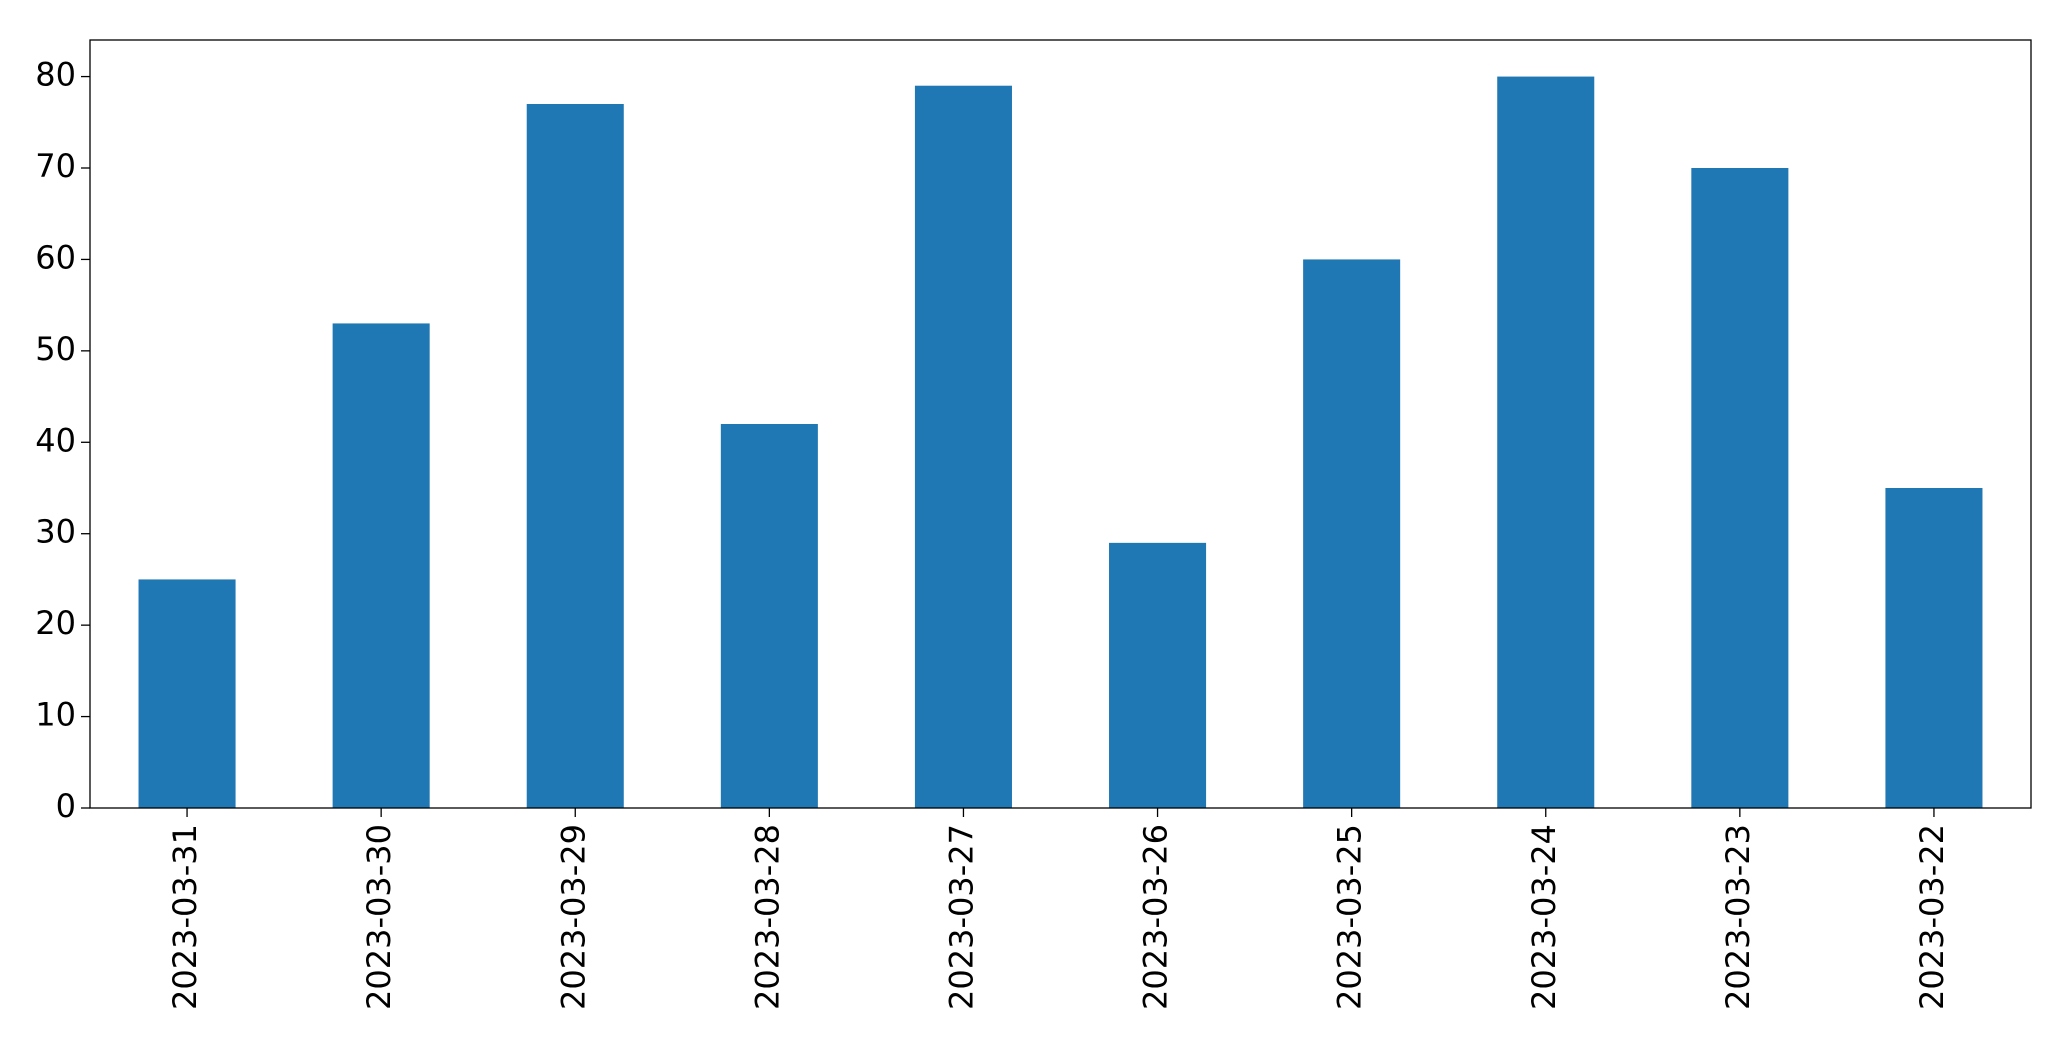 The image size is (2071, 1061). Describe the element at coordinates (573, 917) in the screenshot. I see `x-tick-label: 2023-03-29` at that location.